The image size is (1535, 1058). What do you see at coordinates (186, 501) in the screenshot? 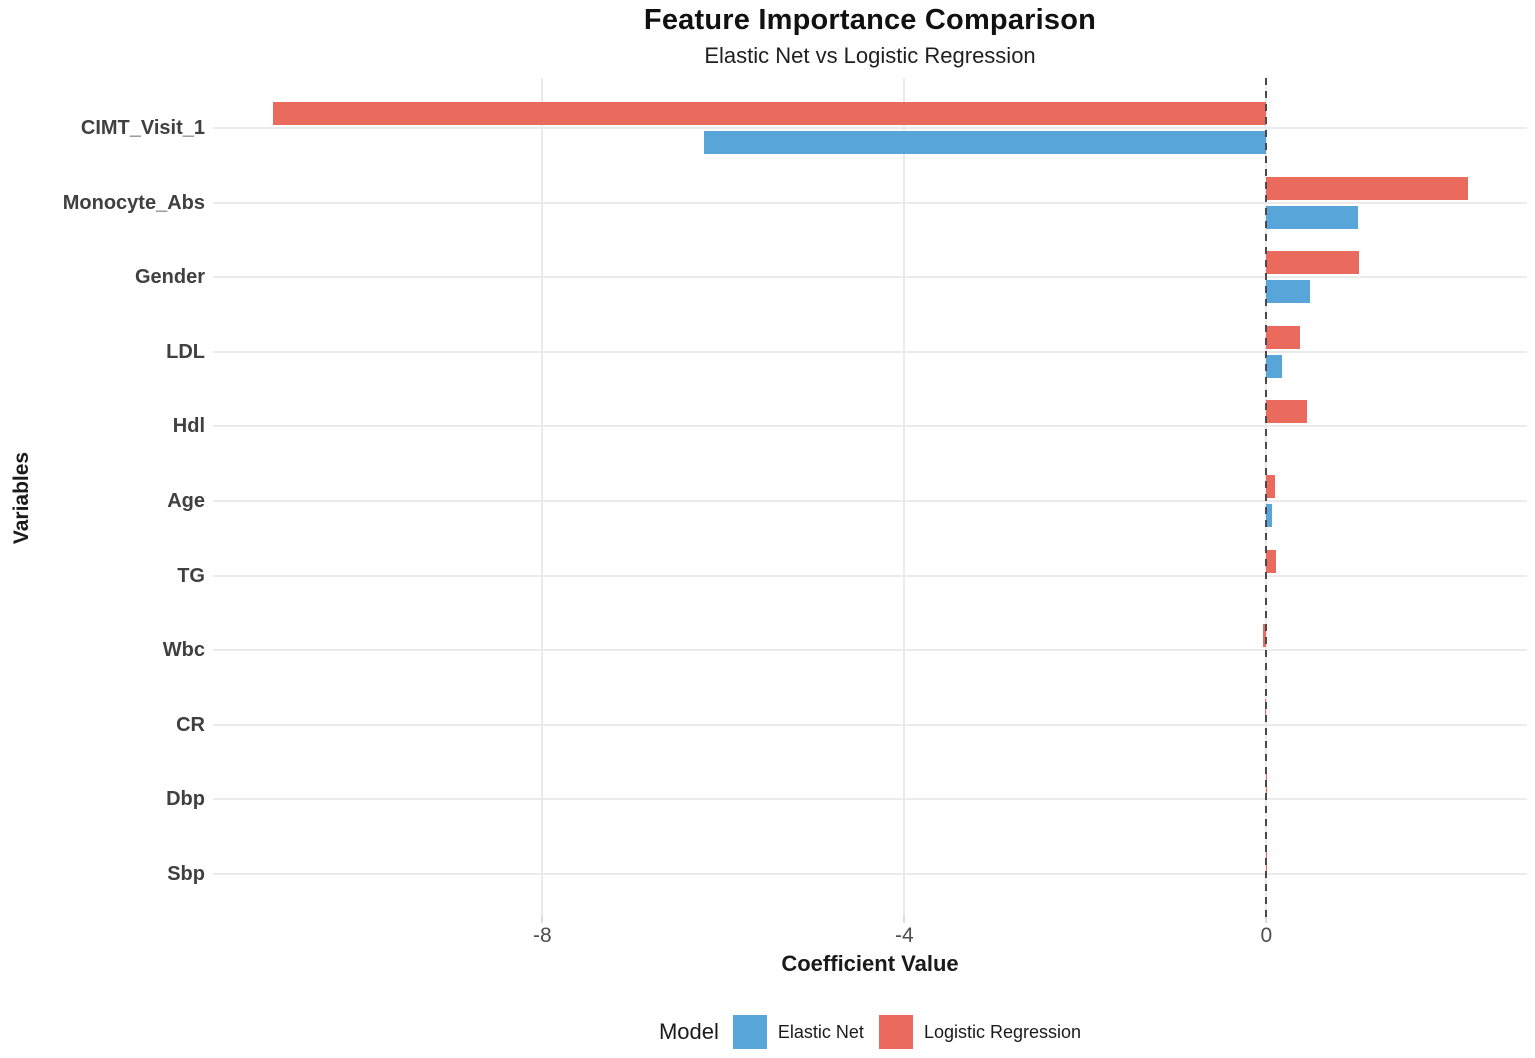
I see `y-axis-label-age: Age` at bounding box center [186, 501].